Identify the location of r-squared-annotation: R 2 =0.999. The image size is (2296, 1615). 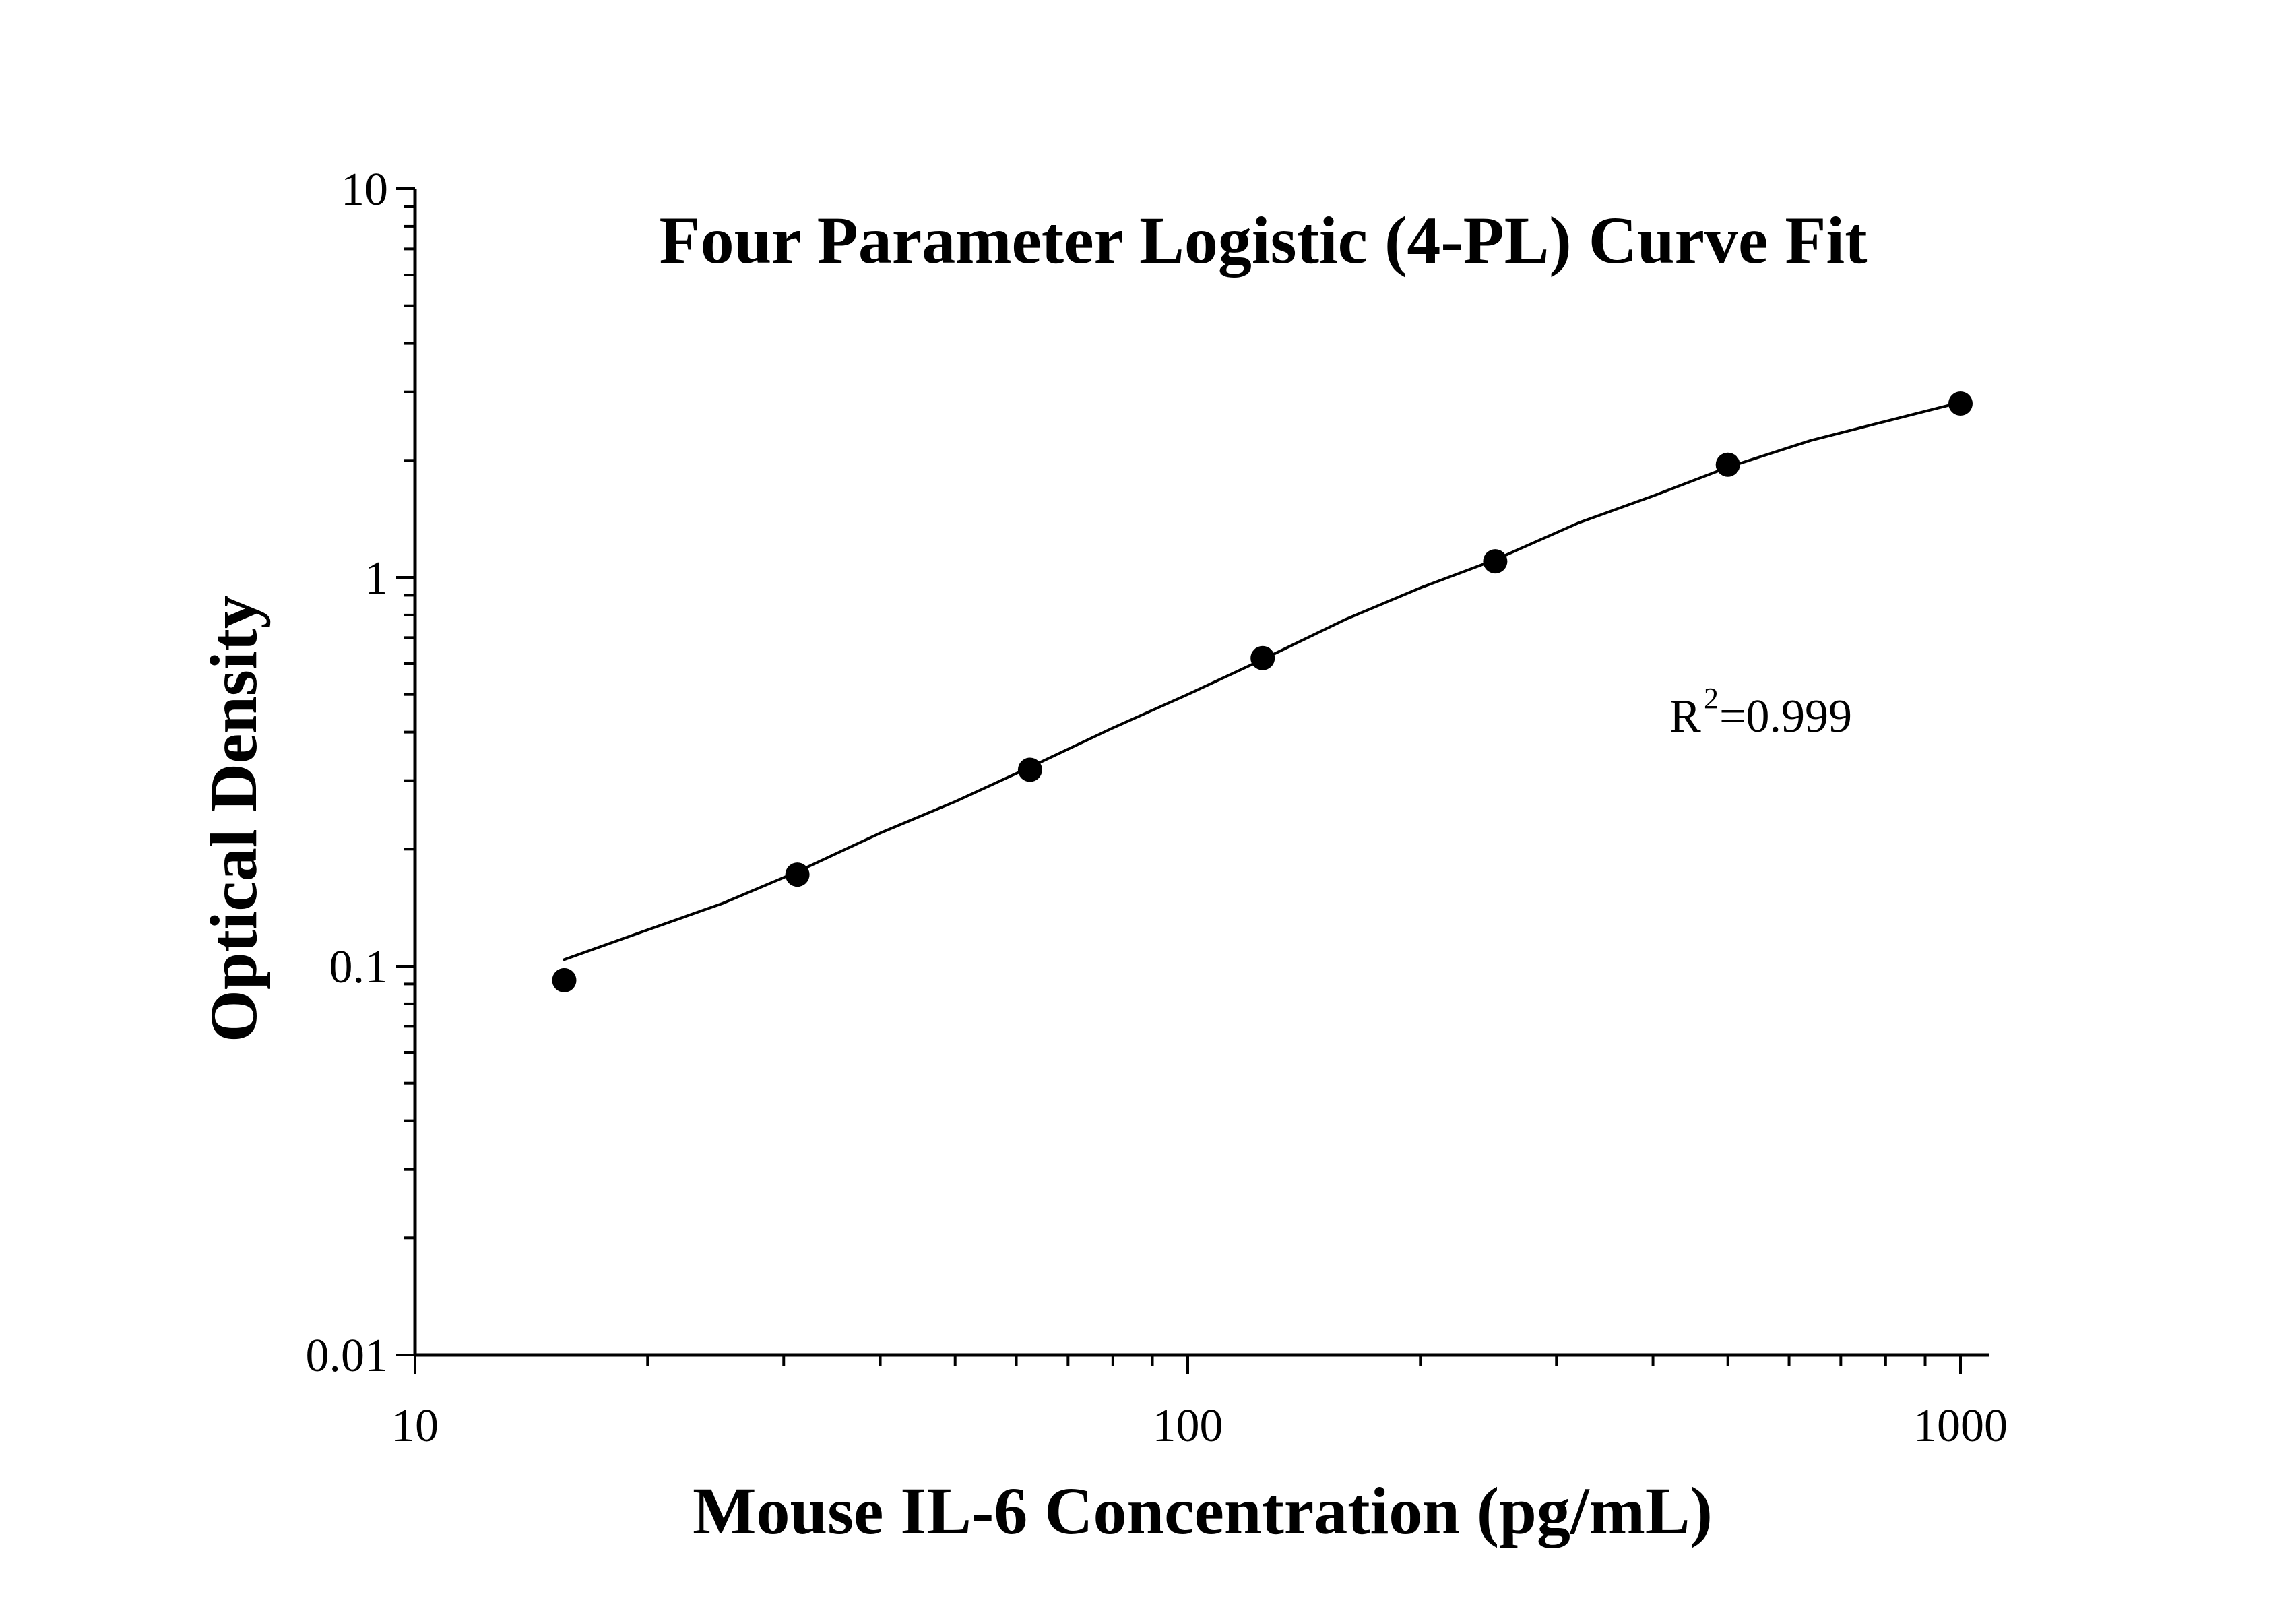
(1760, 712).